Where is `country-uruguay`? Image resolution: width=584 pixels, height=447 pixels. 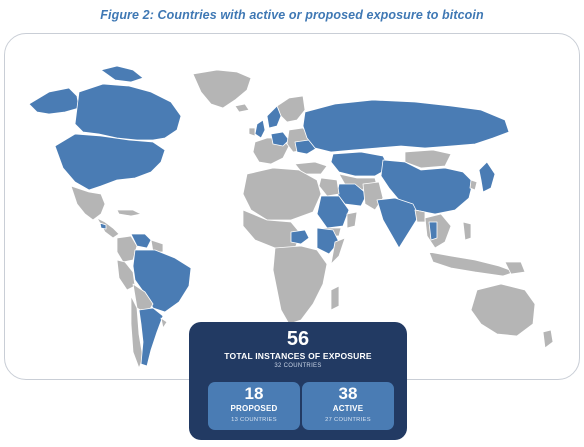
country-uruguay is located at coordinates (164, 323).